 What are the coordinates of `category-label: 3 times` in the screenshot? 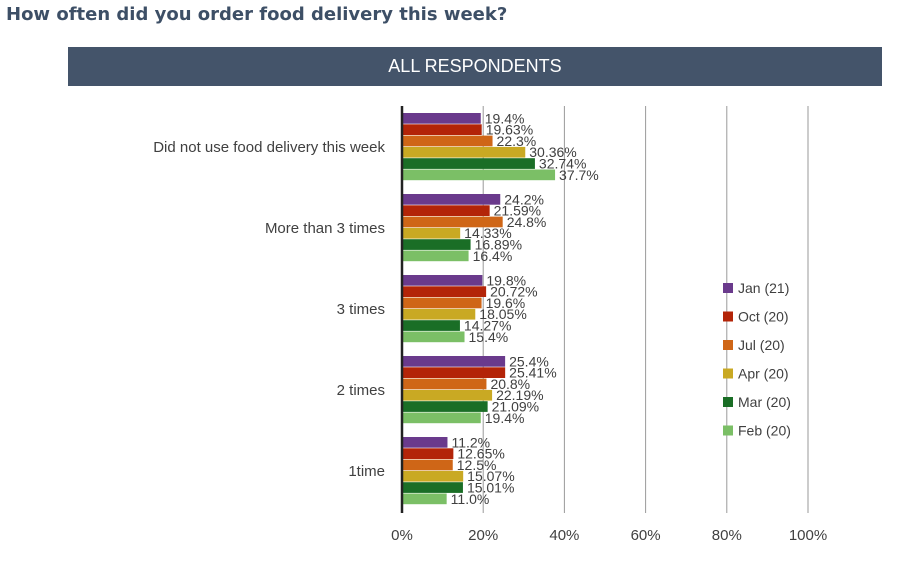 It's located at (361, 309).